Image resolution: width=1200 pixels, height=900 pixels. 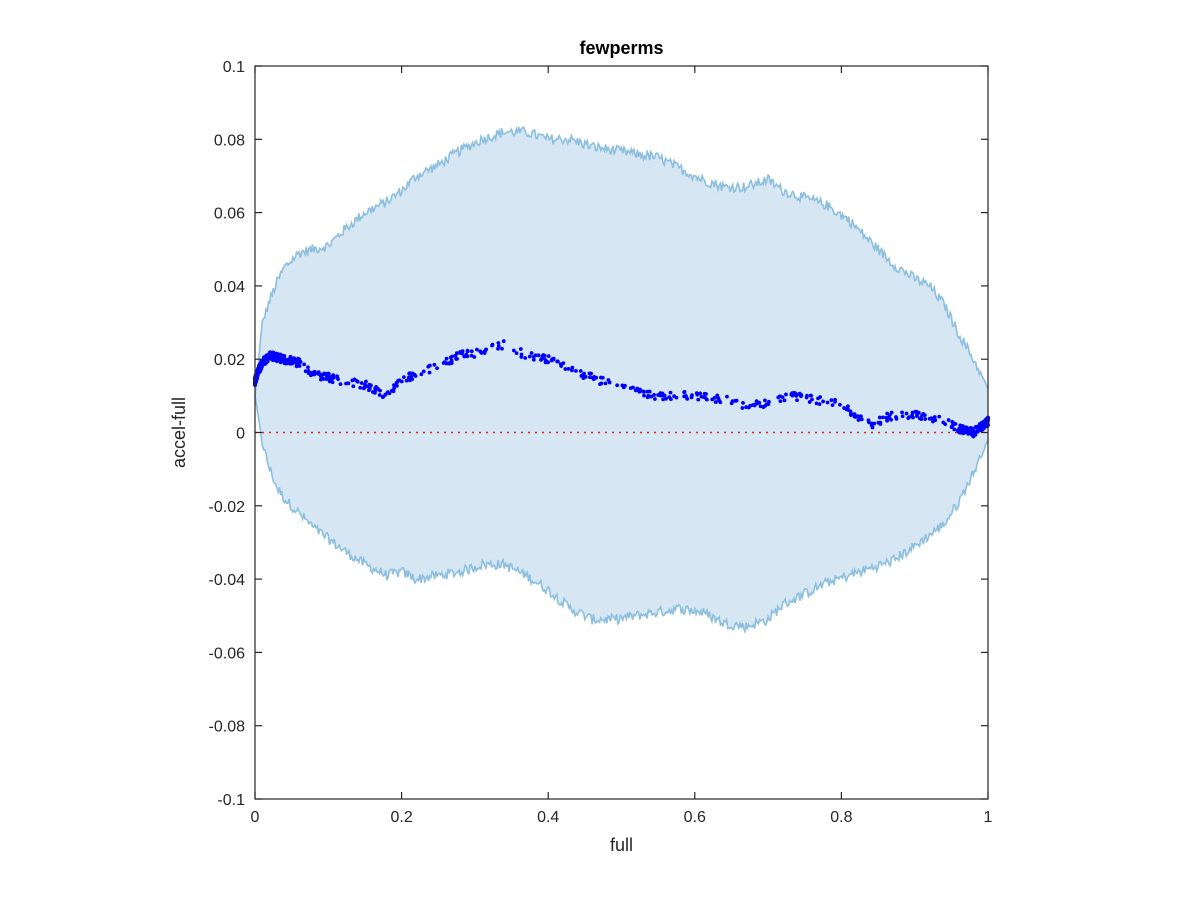 I want to click on y-tick-label: 0.08, so click(x=229, y=140).